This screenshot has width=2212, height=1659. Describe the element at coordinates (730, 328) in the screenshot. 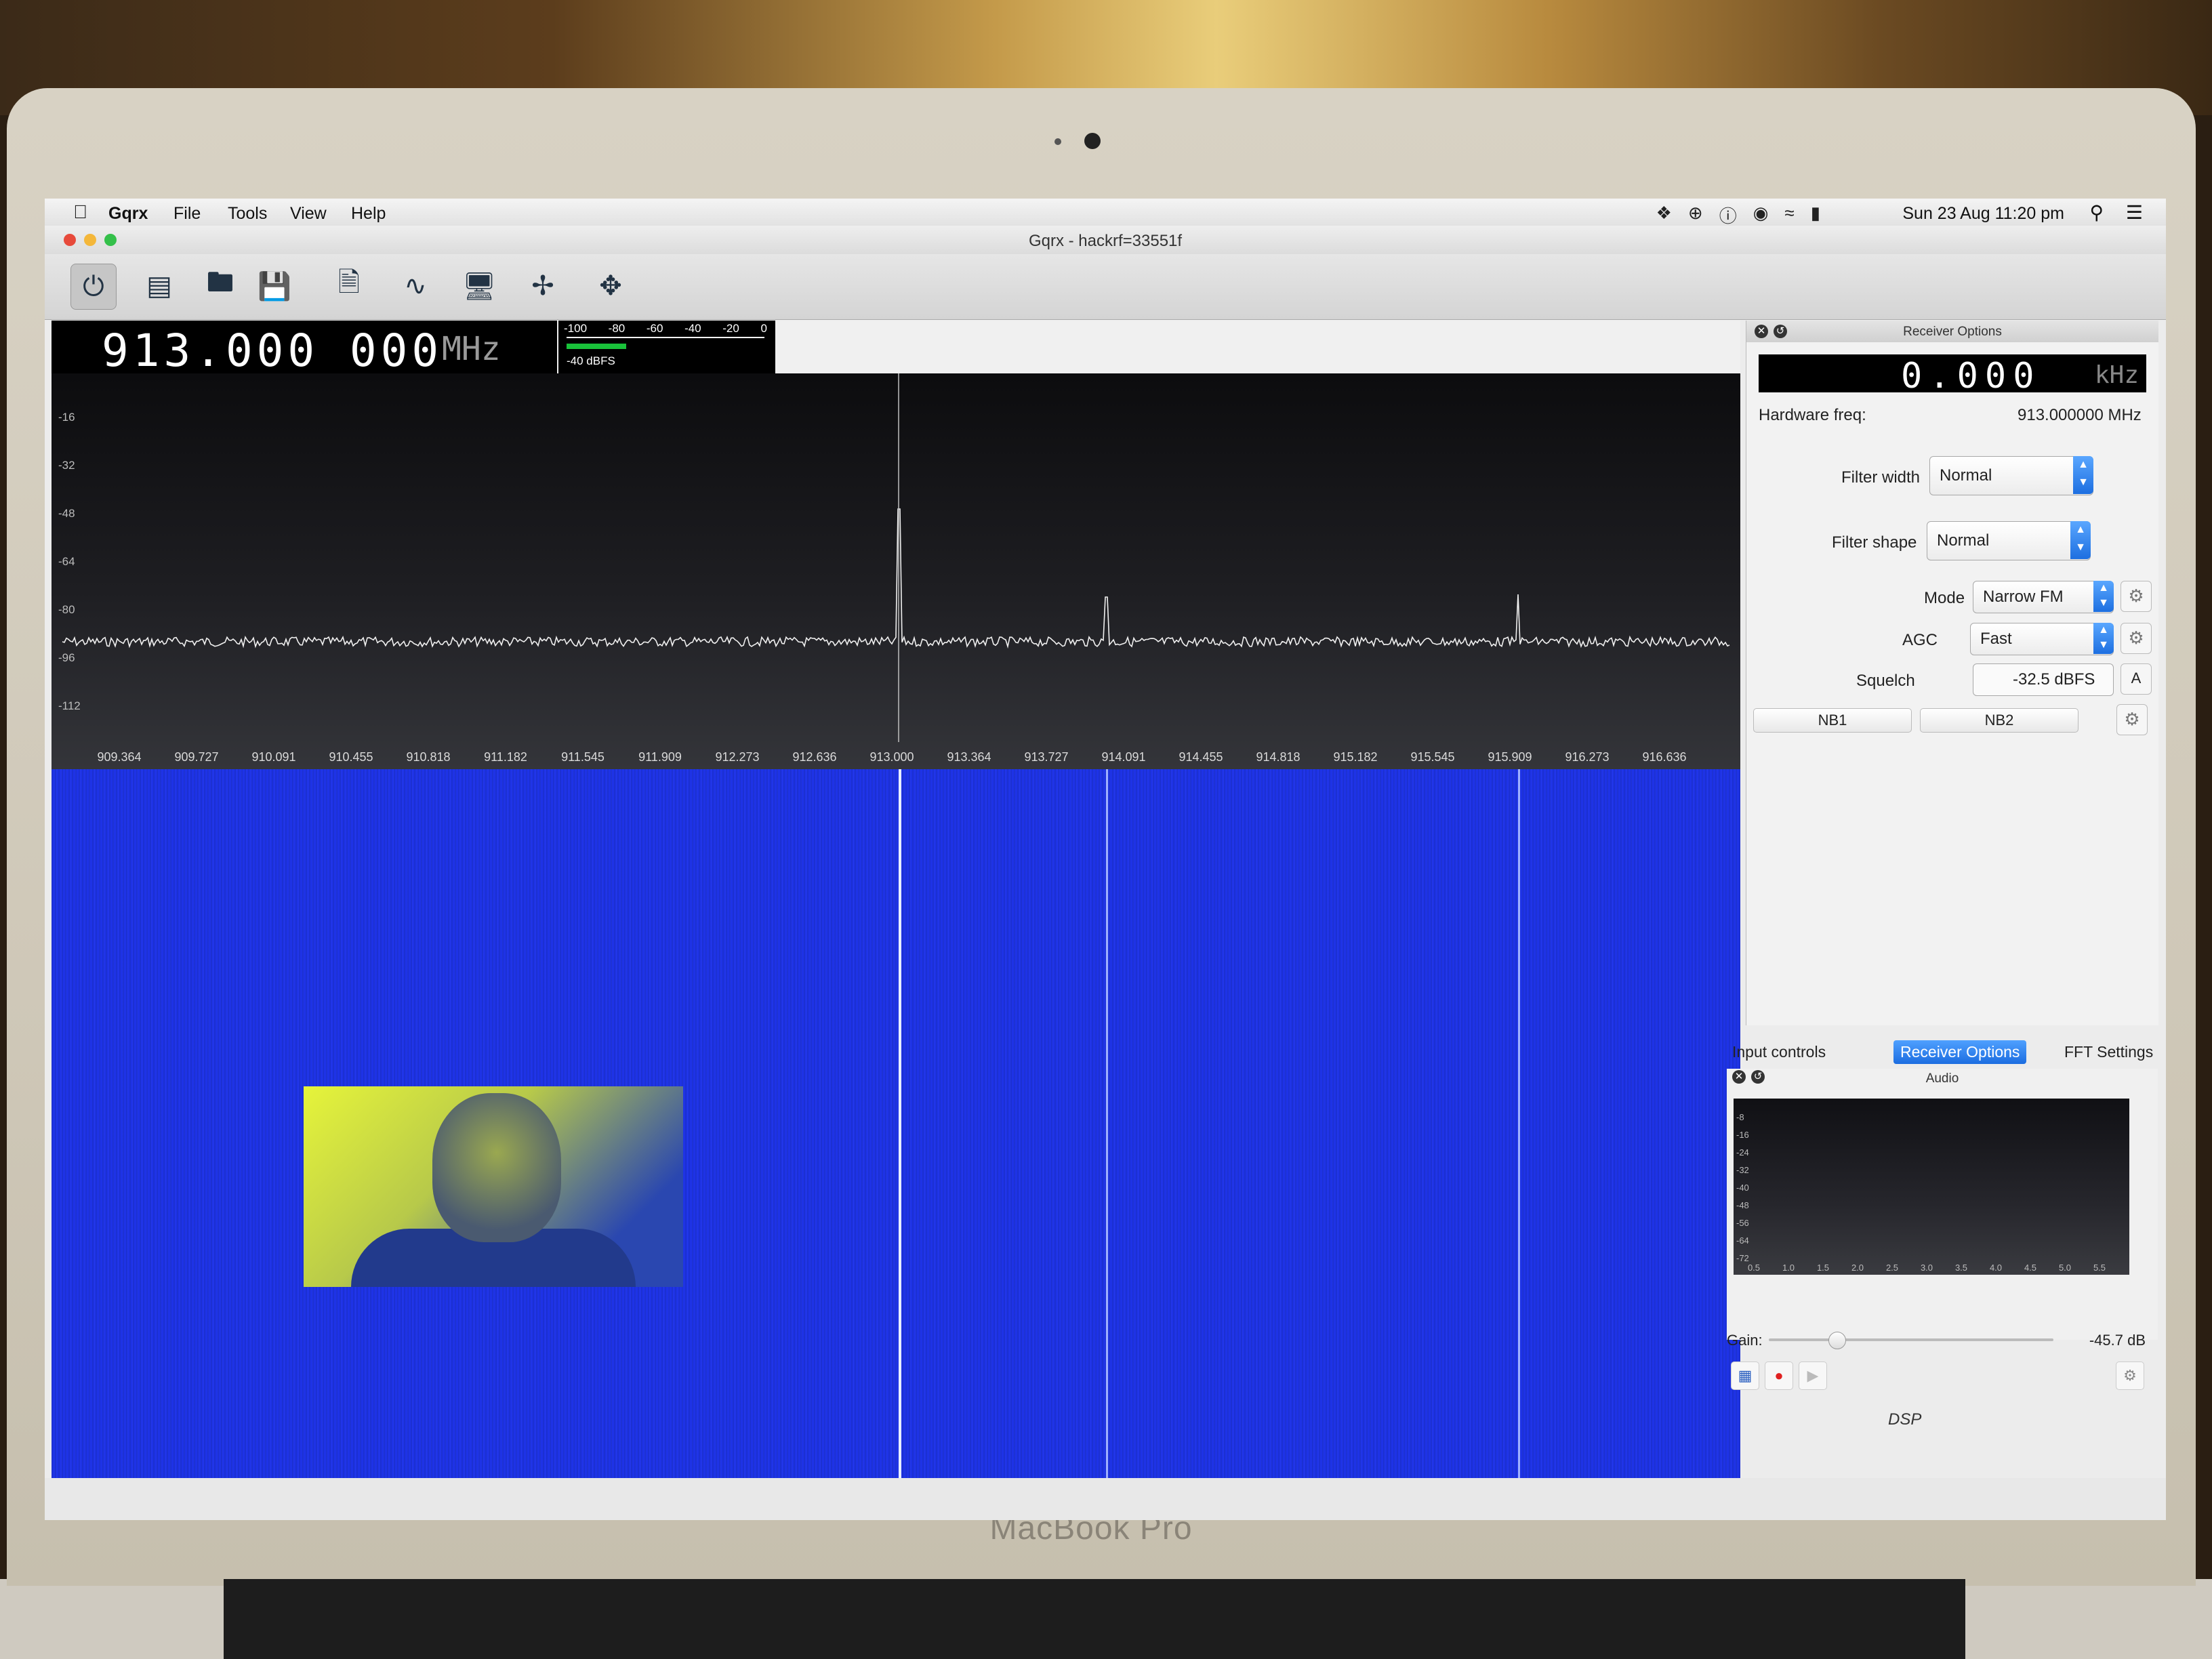

I see `smeter-tick: -20` at that location.